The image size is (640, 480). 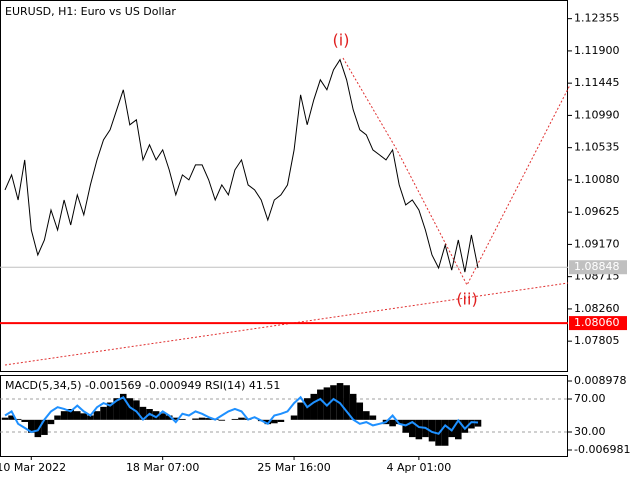 What do you see at coordinates (597, 114) in the screenshot?
I see `y-tick-label: 1.10990` at bounding box center [597, 114].